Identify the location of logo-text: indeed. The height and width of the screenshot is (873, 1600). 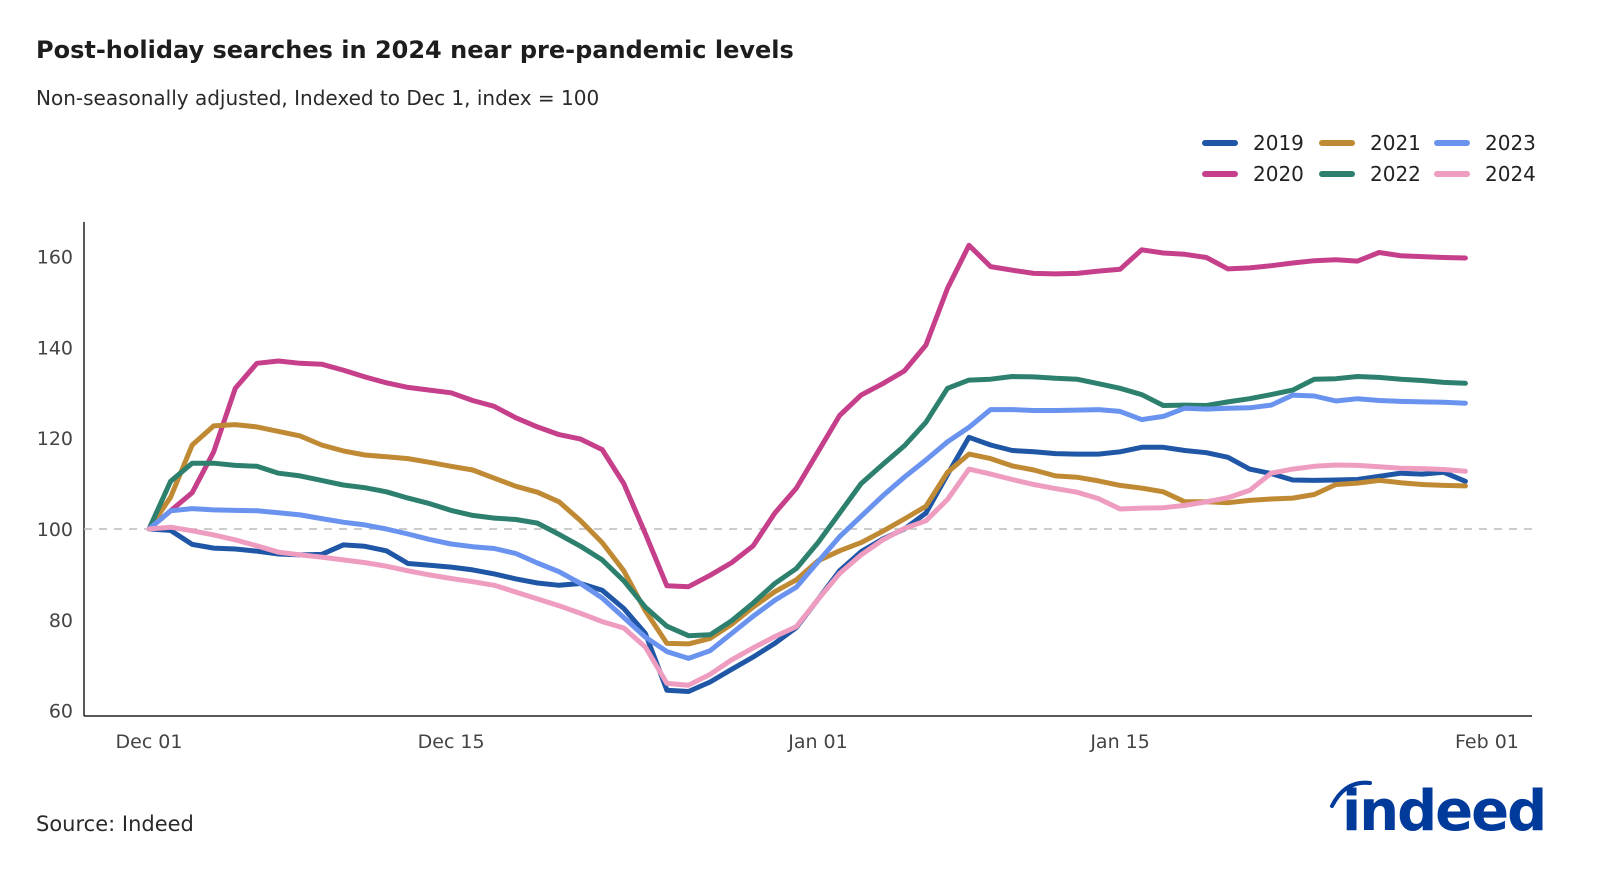
(1443, 811).